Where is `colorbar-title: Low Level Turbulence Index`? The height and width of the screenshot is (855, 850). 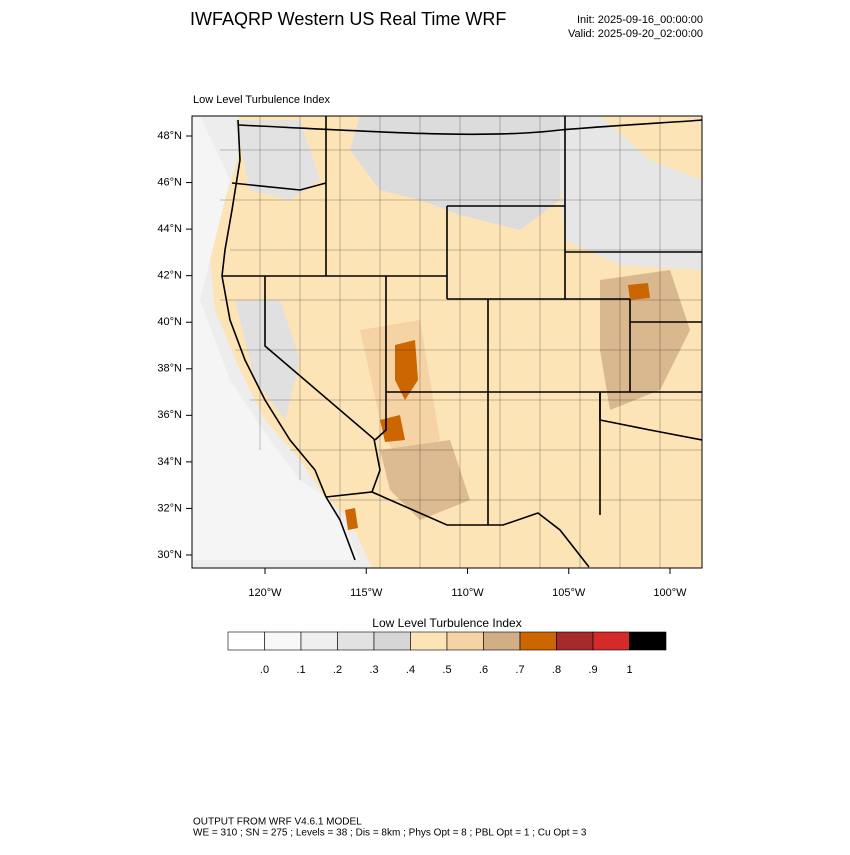 colorbar-title: Low Level Turbulence Index is located at coordinates (446, 623).